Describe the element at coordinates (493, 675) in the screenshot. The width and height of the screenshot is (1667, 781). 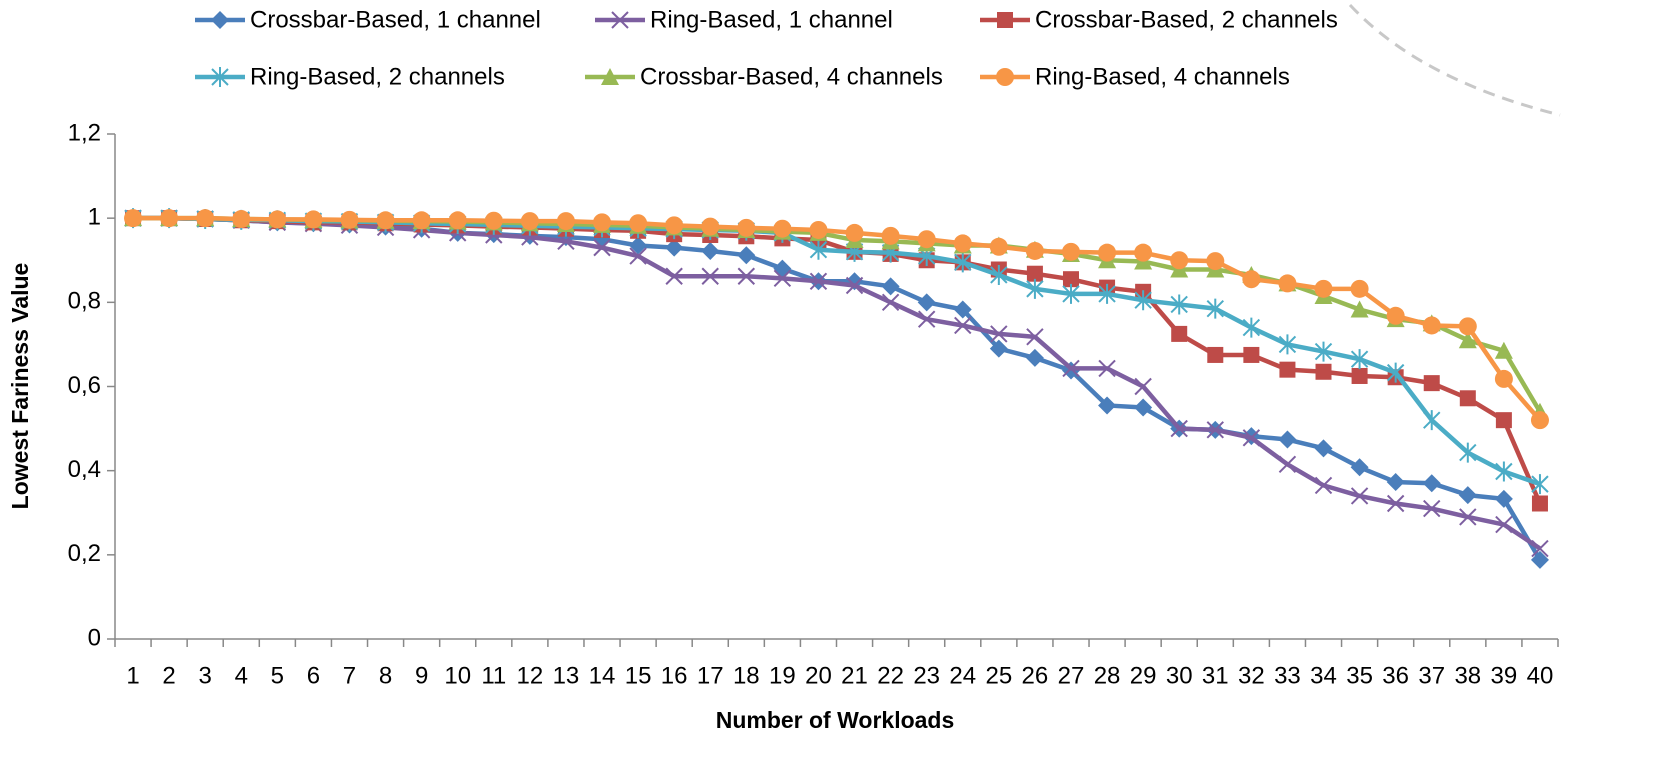
I see `x-tick-label: 11` at that location.